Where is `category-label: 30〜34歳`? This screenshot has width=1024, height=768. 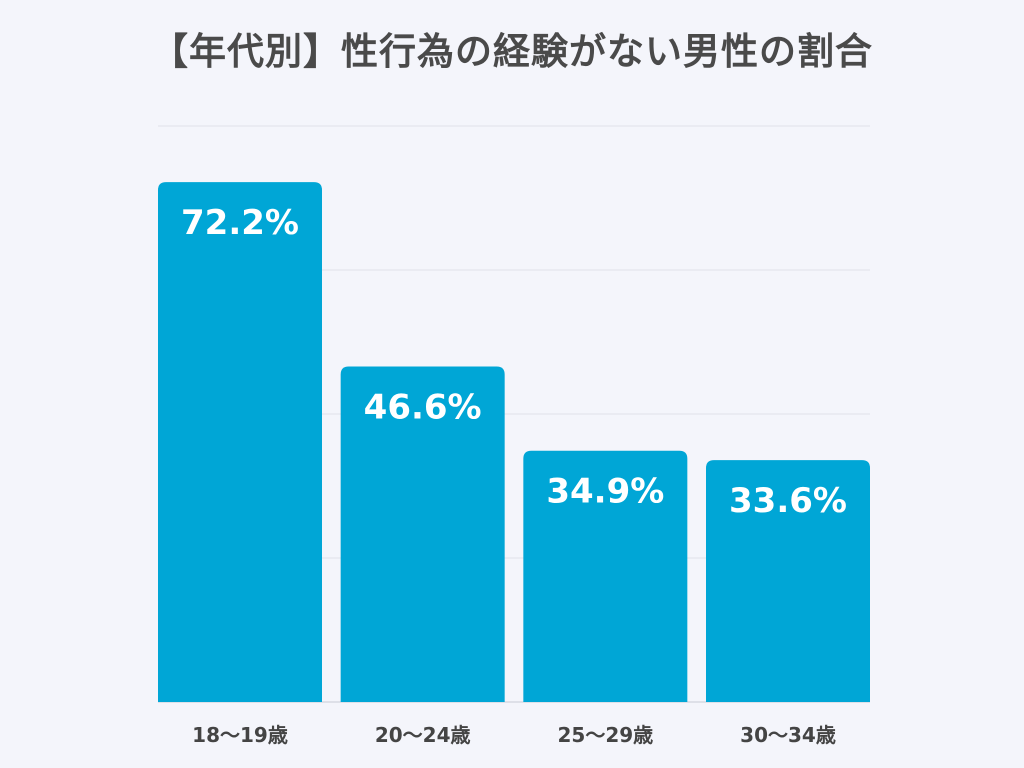 category-label: 30〜34歳 is located at coordinates (788, 735).